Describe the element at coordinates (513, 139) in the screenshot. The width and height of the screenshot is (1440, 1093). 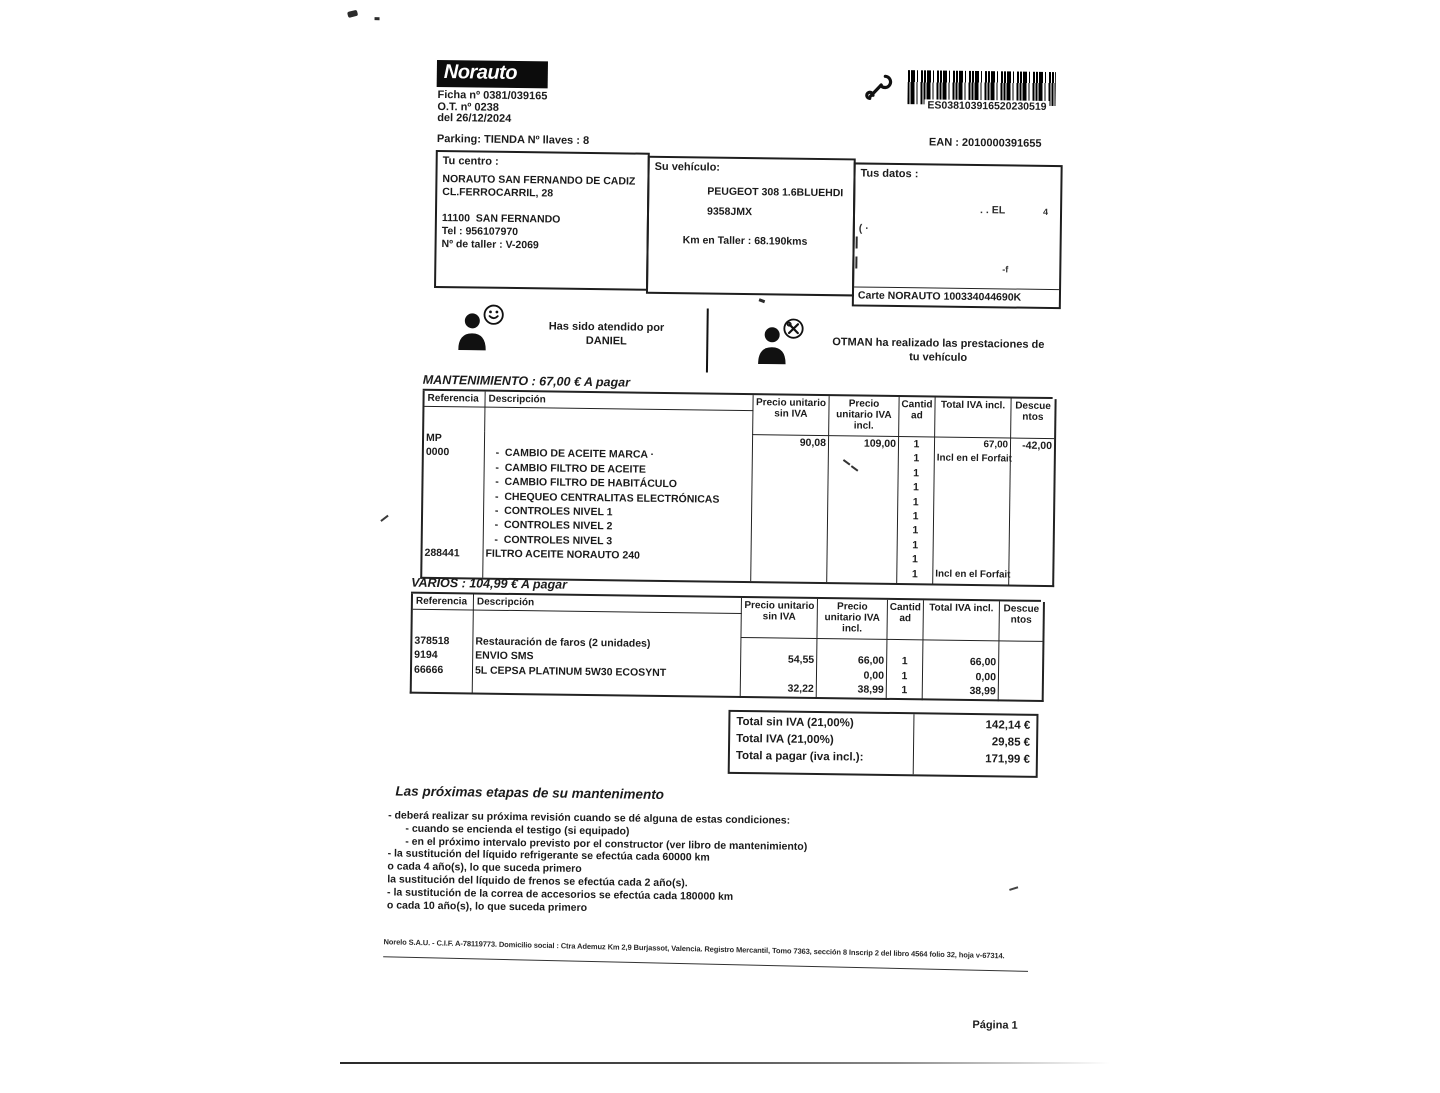
I see `parking-line: Parking: TIENDA Nº llaves : 8` at that location.